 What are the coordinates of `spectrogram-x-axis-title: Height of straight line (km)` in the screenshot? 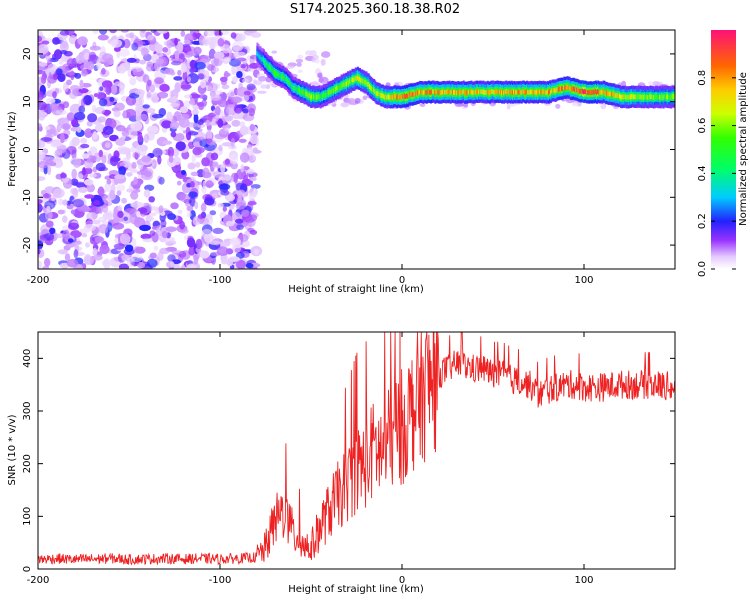 It's located at (356, 289).